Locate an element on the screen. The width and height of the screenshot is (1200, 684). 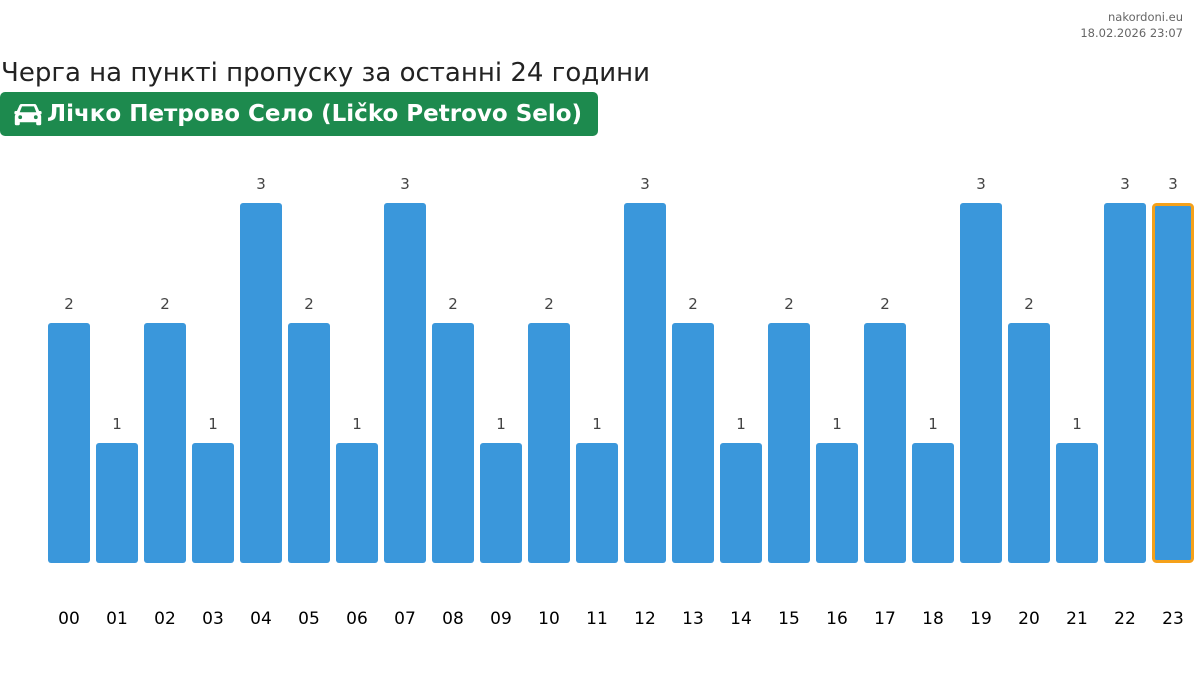
x-tick-label-01: 01 is located at coordinates (117, 619).